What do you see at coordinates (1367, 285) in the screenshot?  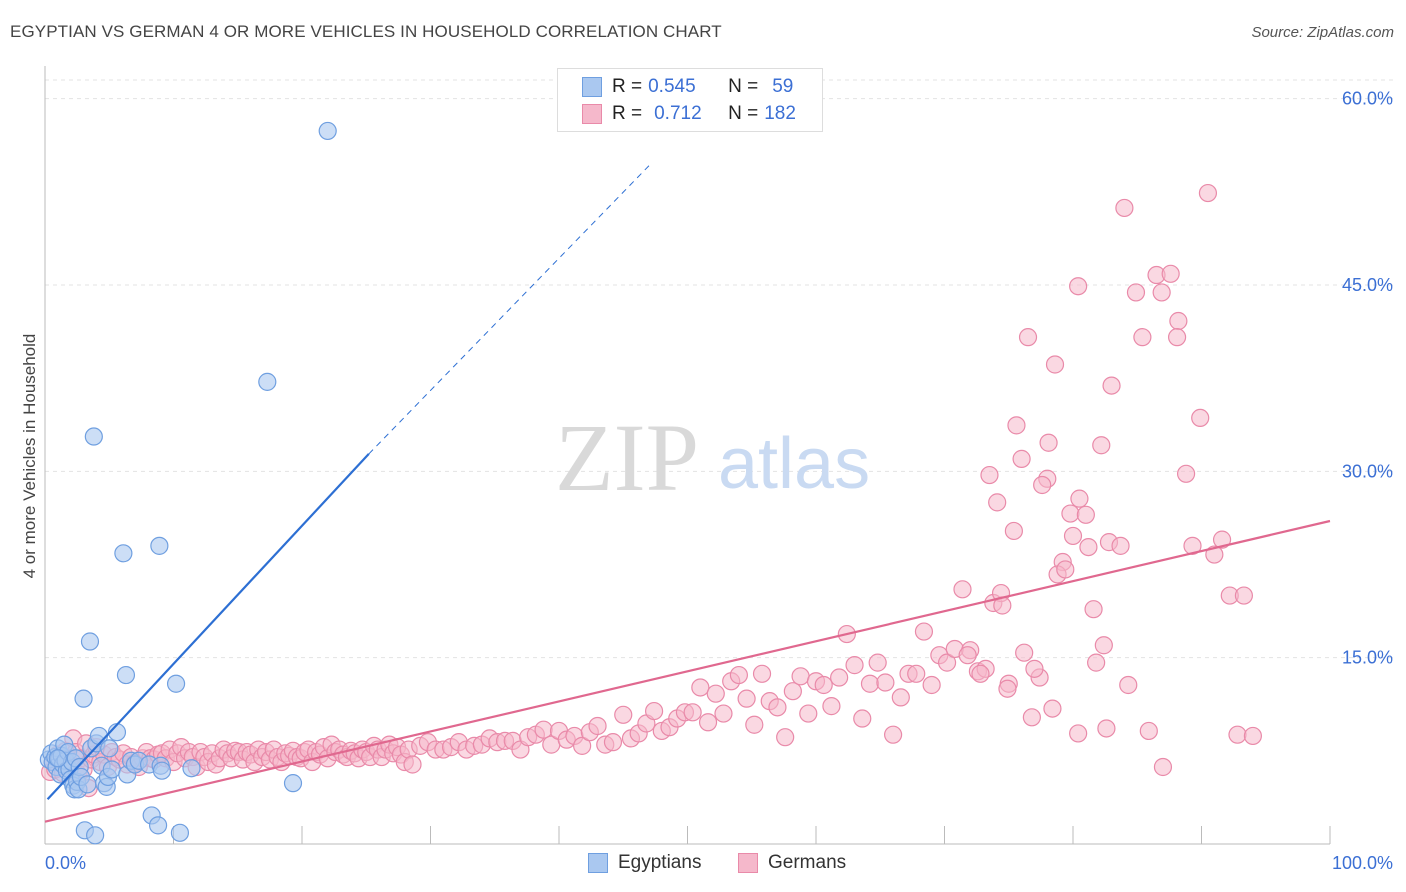 I see `y-tick-label: 45.0%` at bounding box center [1367, 285].